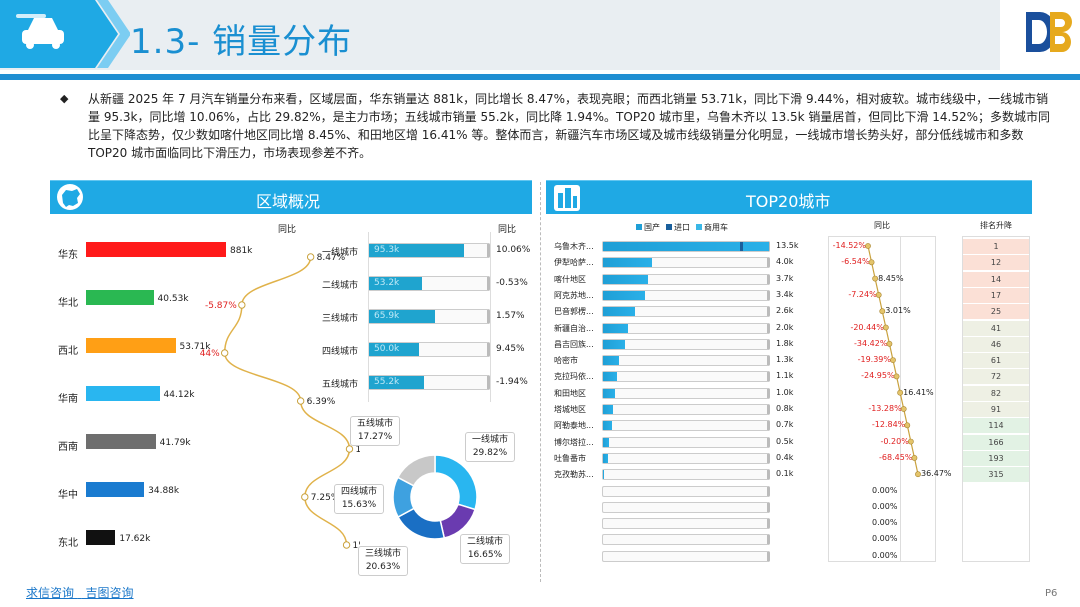 The height and width of the screenshot is (607, 1080). Describe the element at coordinates (540, 382) in the screenshot. I see `panel-divider` at that location.